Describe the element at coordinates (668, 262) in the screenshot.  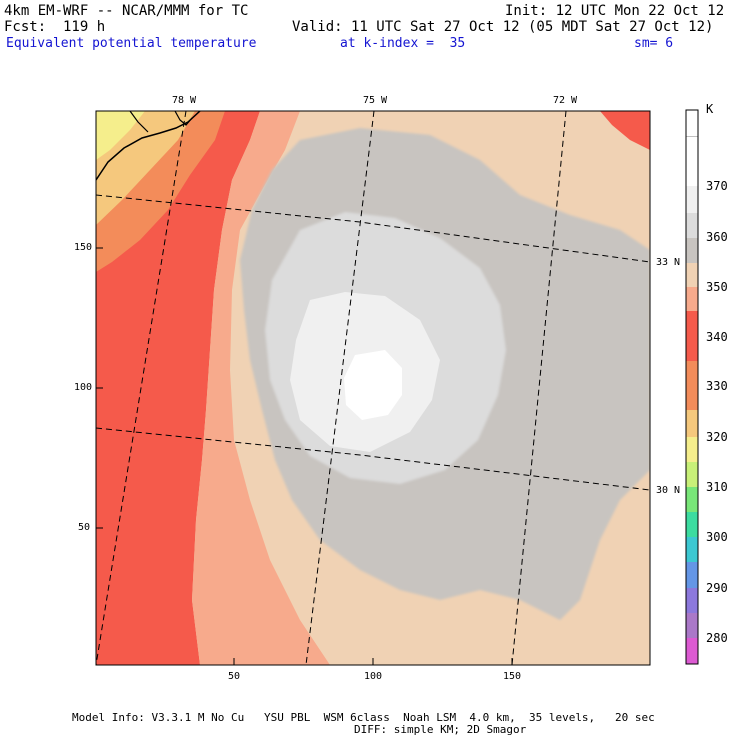
I see `lat-label-33n: 33 N` at that location.